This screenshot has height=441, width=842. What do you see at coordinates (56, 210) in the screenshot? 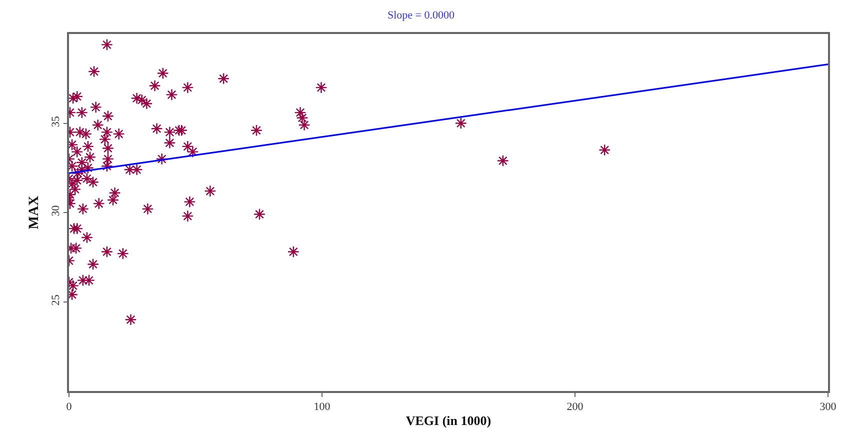
I see `y-tick-label: 30` at bounding box center [56, 210].